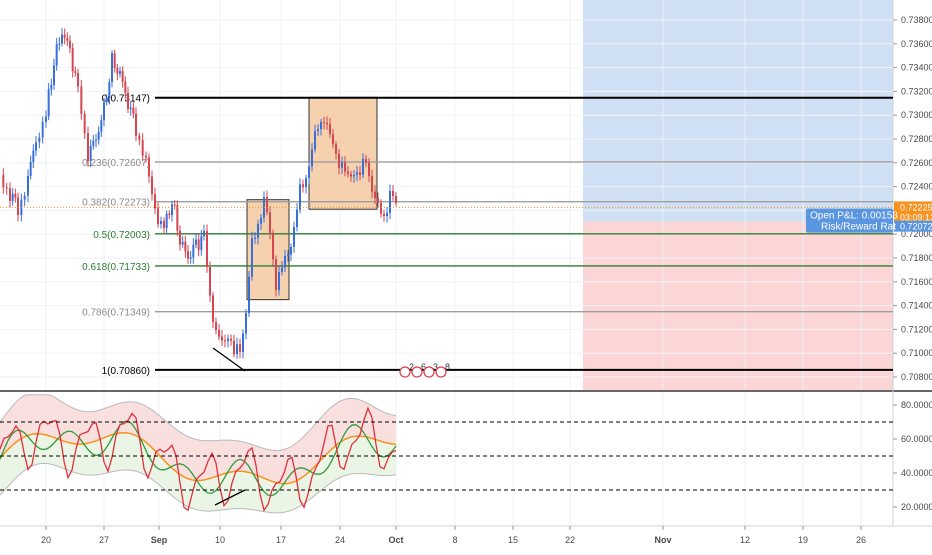  I want to click on y-tick-label: 0.71600, so click(916, 282).